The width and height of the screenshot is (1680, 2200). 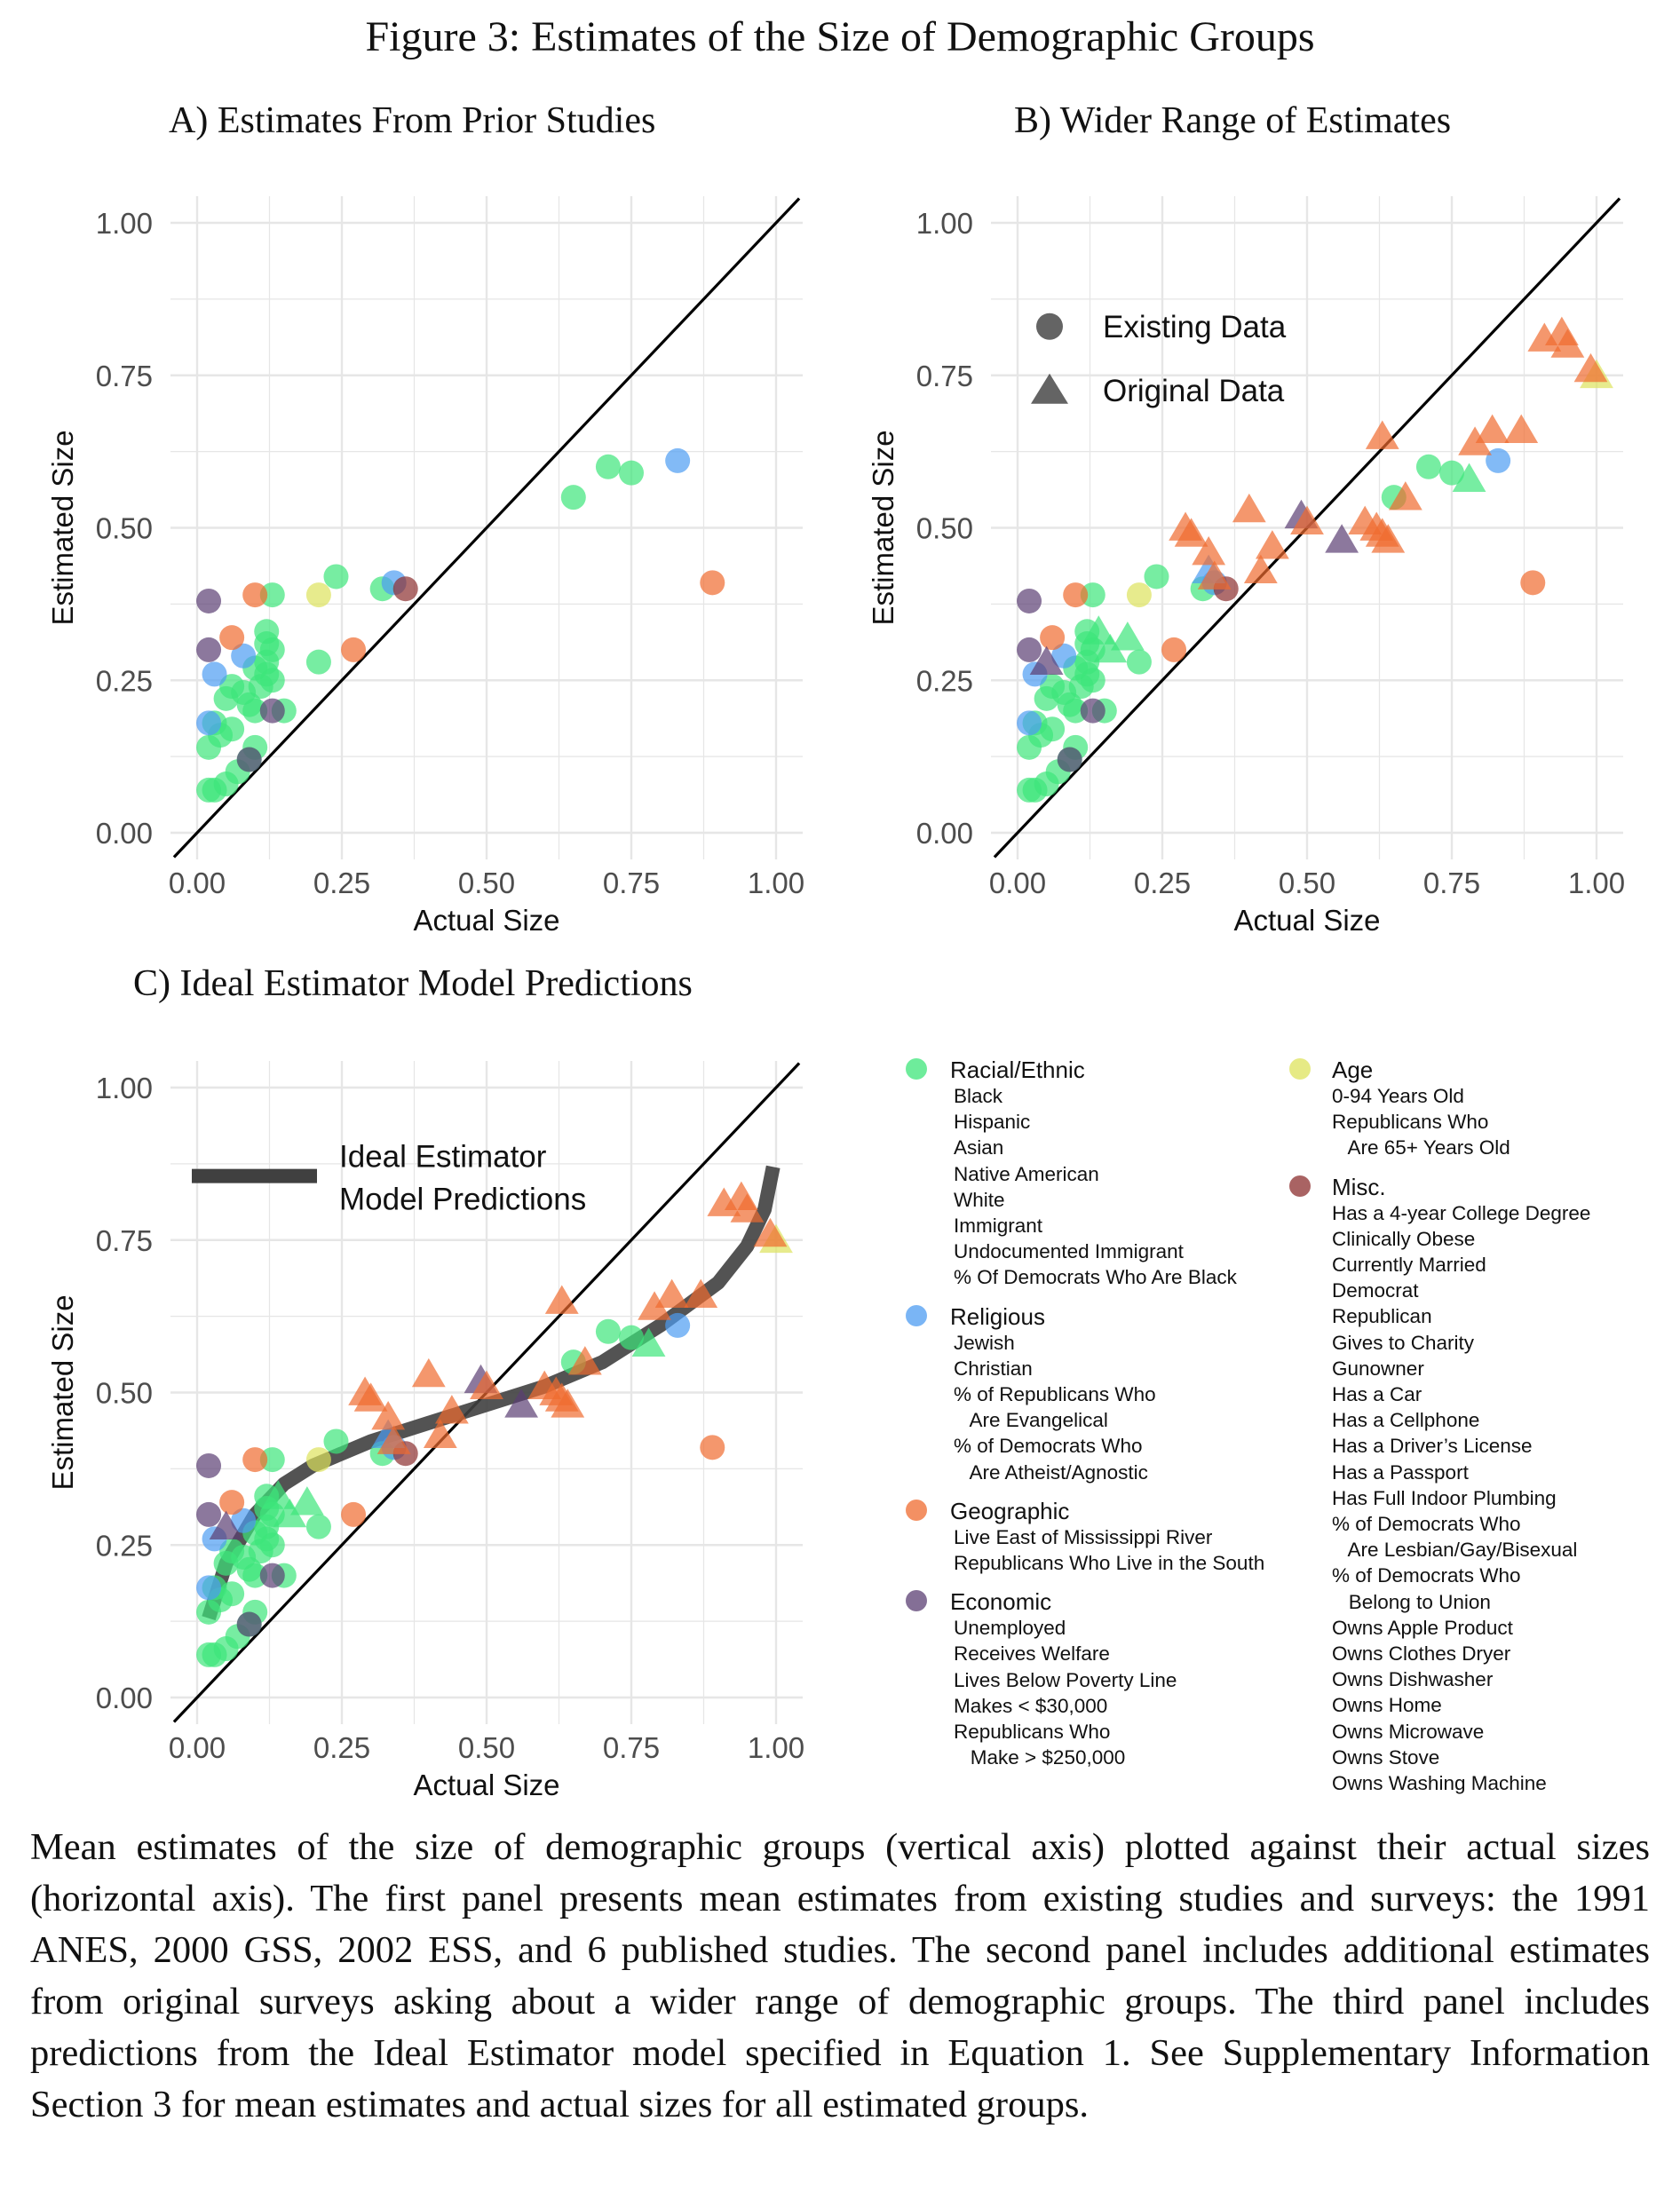 I want to click on legend-item: Owns Home, so click(x=1387, y=1706).